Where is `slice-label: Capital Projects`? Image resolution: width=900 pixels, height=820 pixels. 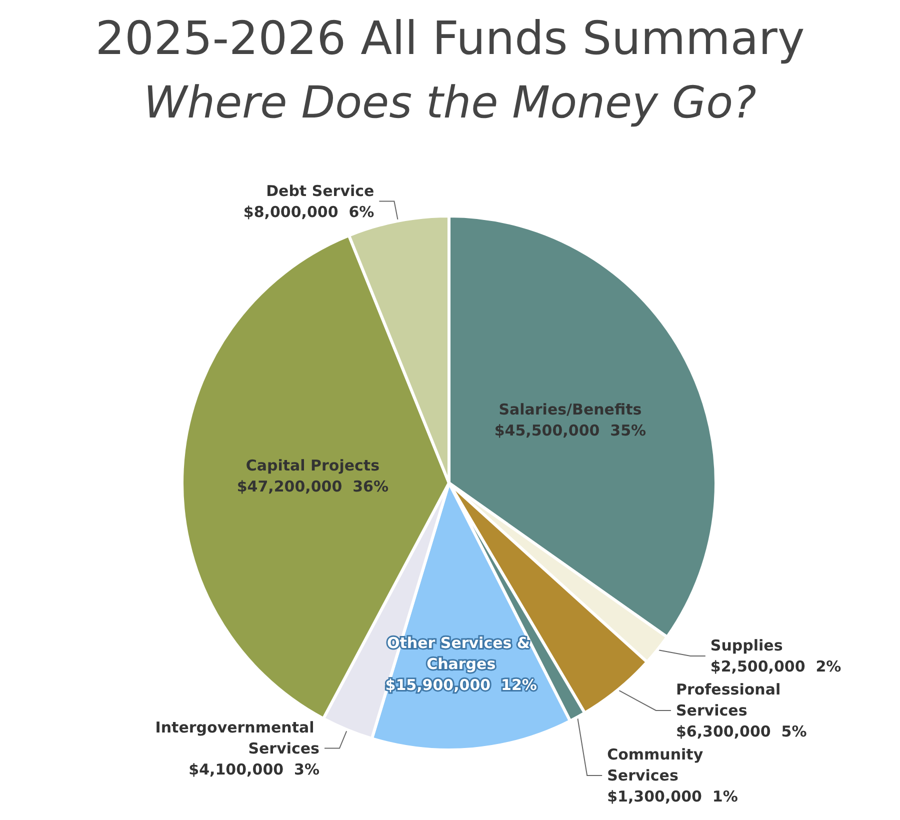 slice-label: Capital Projects is located at coordinates (313, 465).